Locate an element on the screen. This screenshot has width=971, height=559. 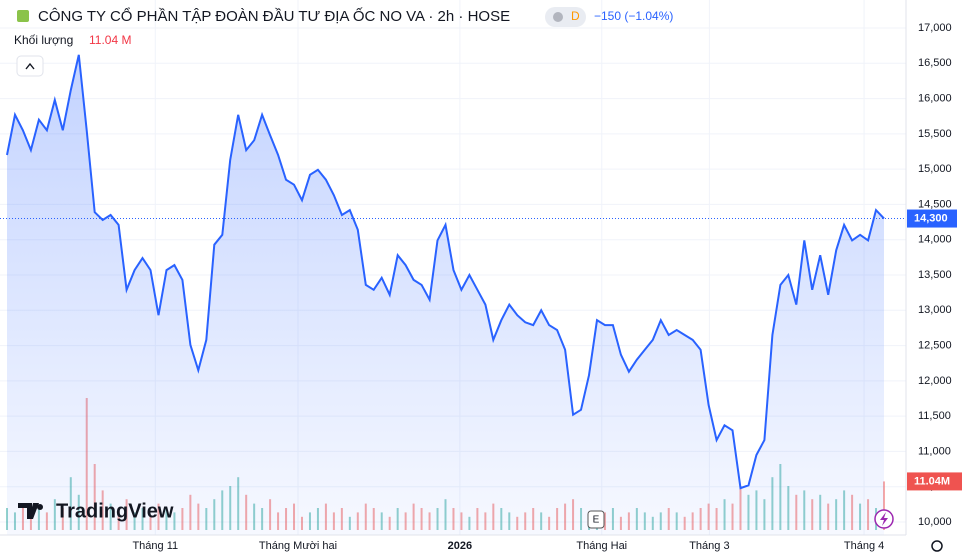
x-tick-label: Tháng Hai is located at coordinates (601, 546).